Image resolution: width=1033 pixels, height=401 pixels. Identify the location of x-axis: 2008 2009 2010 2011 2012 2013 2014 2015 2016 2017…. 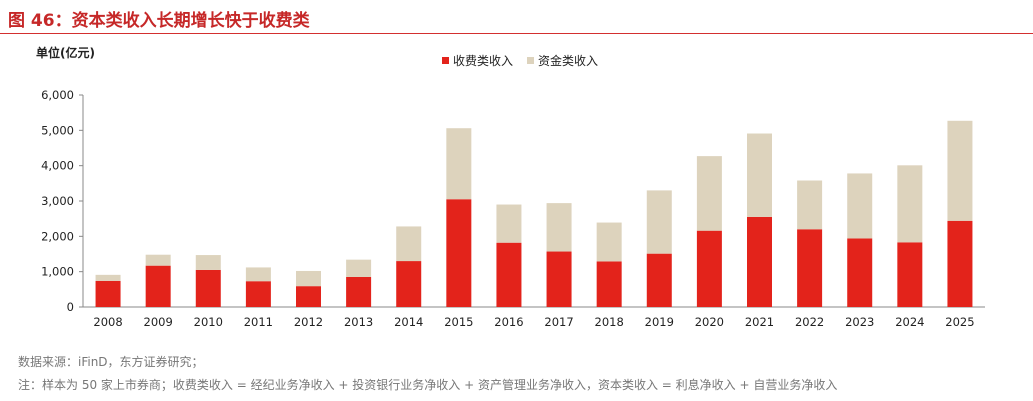
(534, 317).